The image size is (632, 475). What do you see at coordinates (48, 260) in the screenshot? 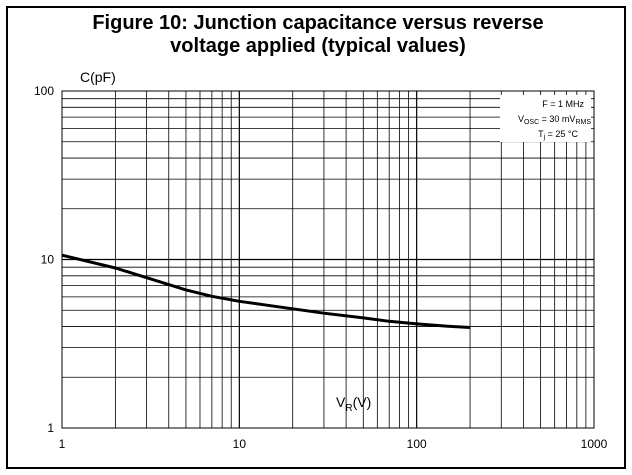
I see `y-tick-label: 10` at bounding box center [48, 260].